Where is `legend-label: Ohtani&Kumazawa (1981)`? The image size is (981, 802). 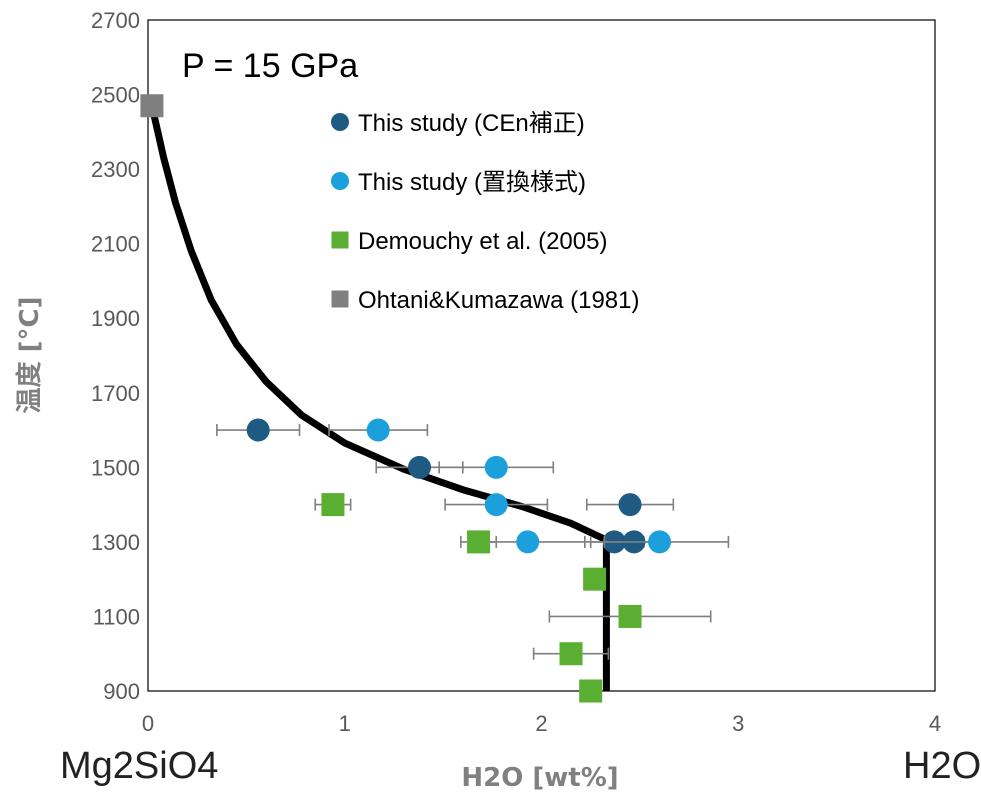 legend-label: Ohtani&Kumazawa (1981) is located at coordinates (498, 300).